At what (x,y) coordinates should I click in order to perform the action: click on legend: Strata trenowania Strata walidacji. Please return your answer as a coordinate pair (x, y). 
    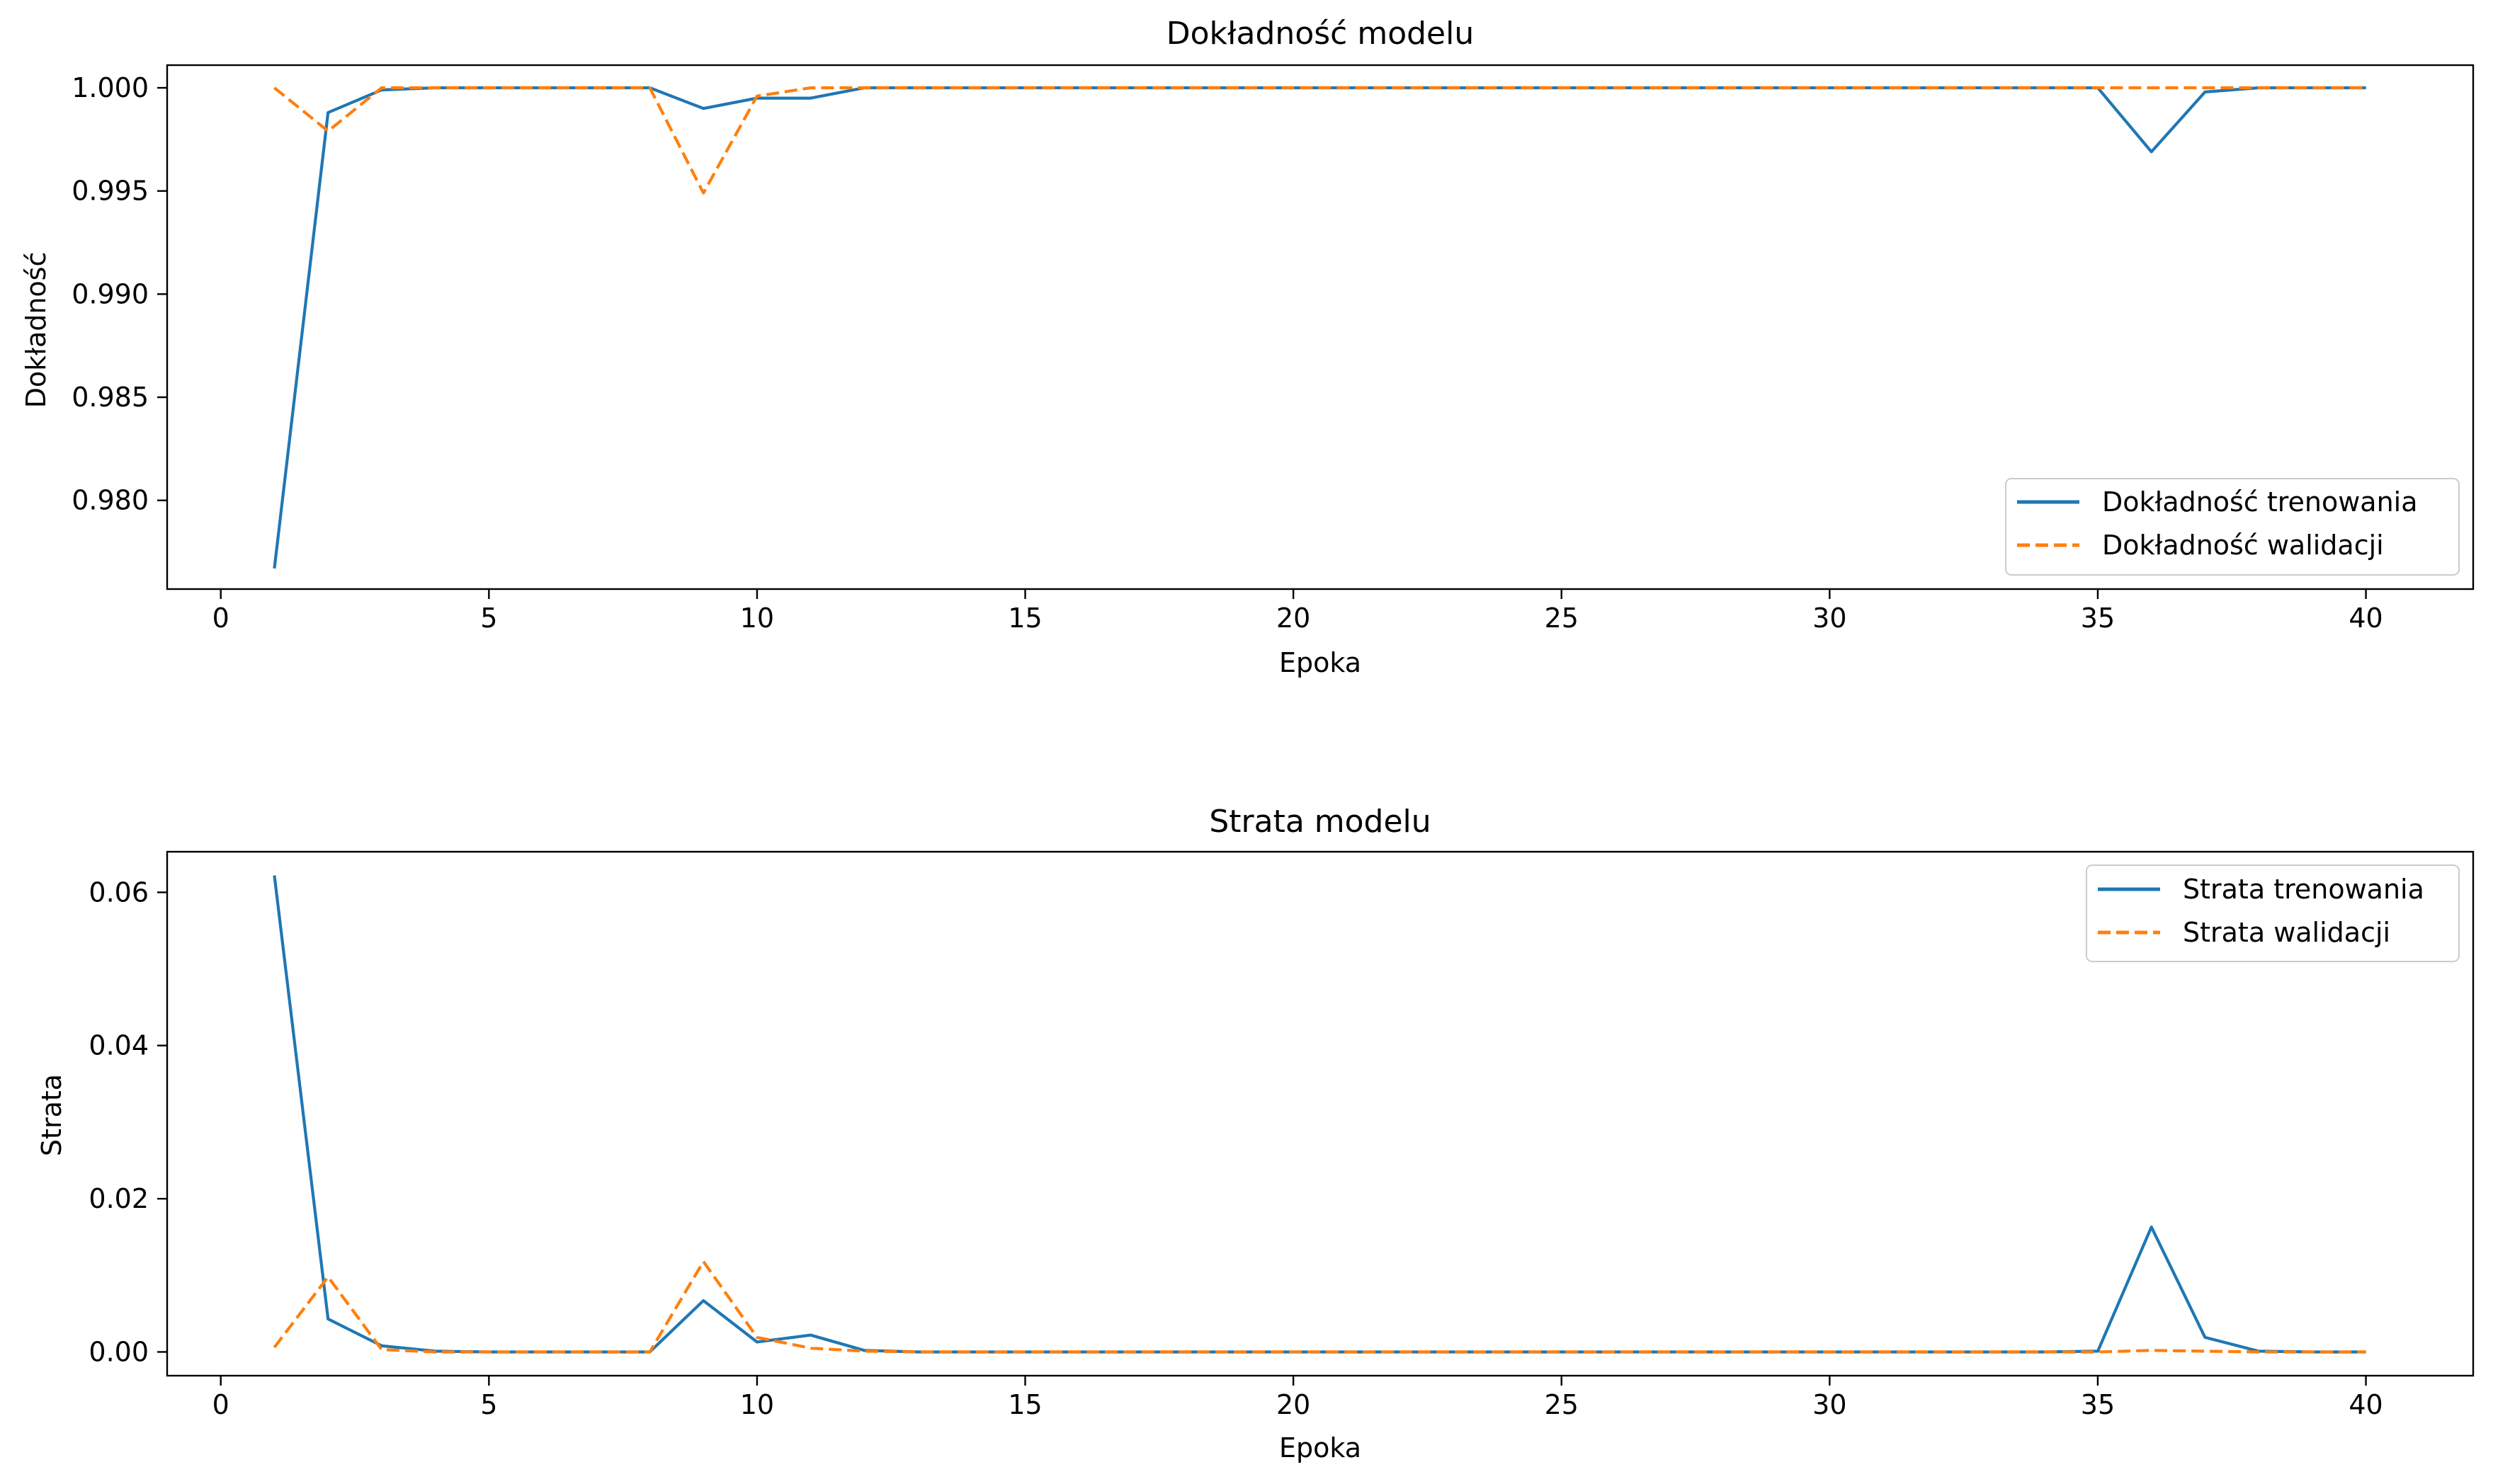
    Looking at the image, I should click on (2273, 913).